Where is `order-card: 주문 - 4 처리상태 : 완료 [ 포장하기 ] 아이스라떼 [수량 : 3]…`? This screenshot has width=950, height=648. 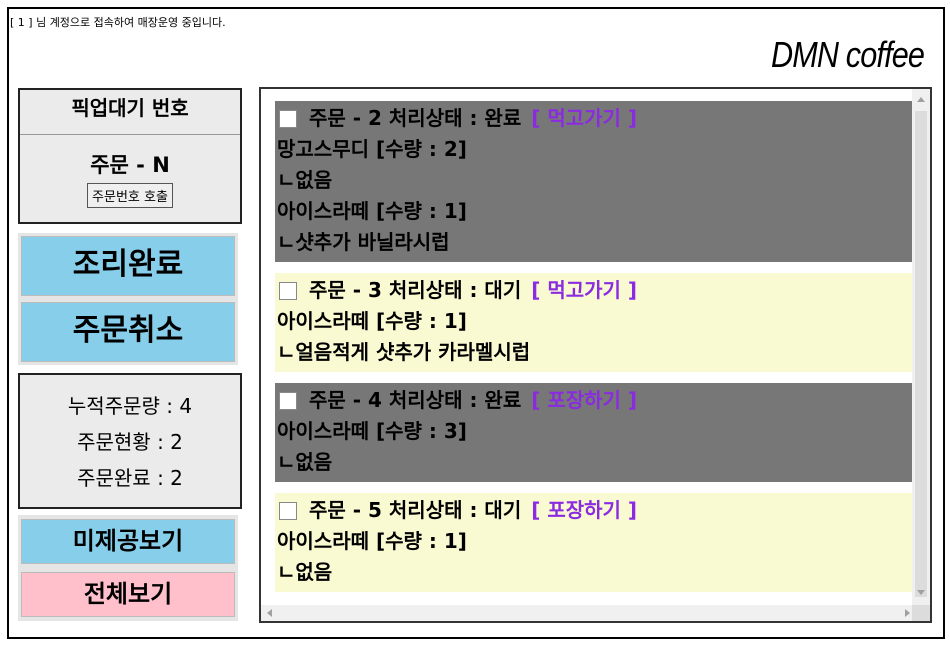
order-card: 주문 - 4 처리상태 : 완료 [ 포장하기 ] 아이스라떼 [수량 : 3]… is located at coordinates (596, 432).